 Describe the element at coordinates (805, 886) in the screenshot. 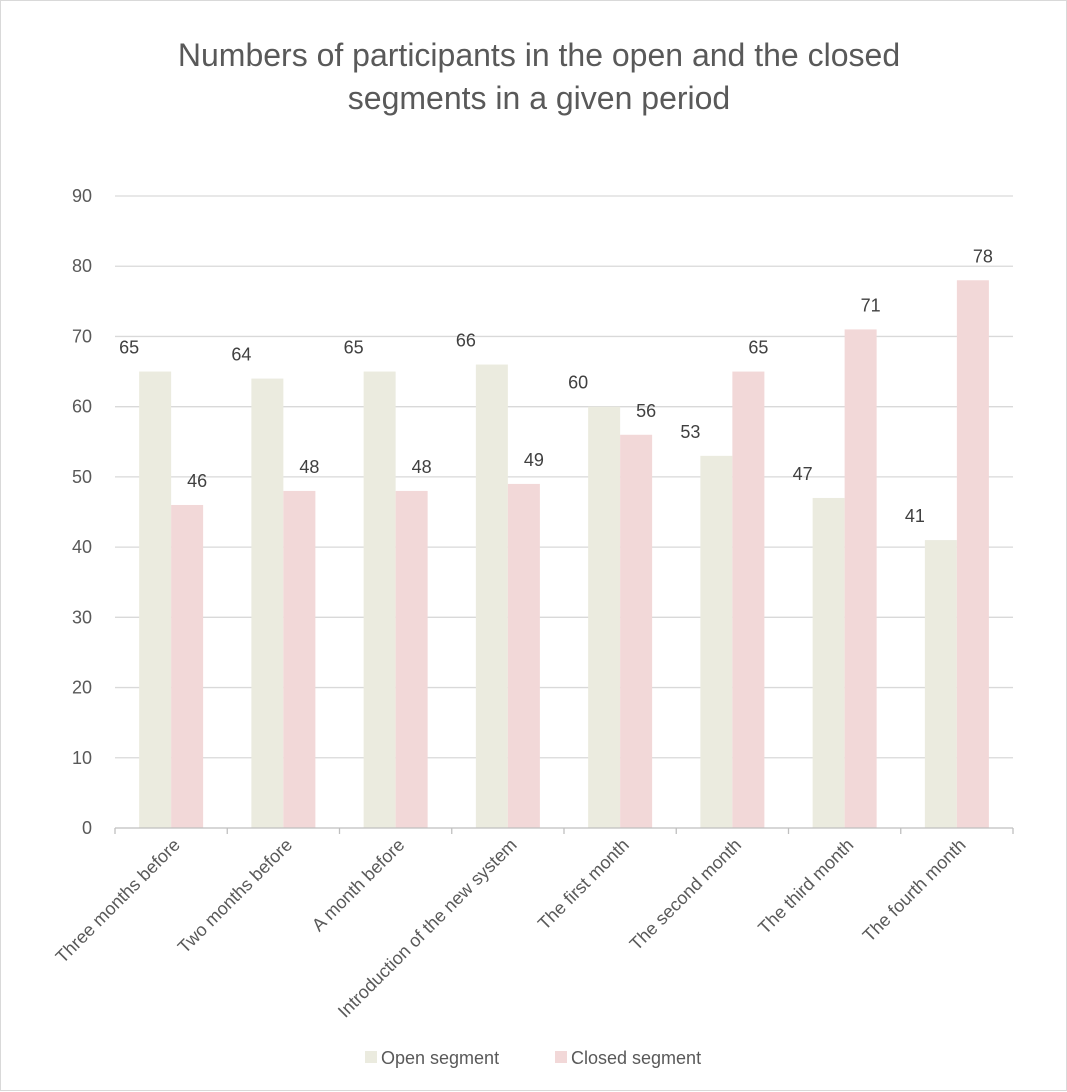

I see `x-tick-label: The third month` at that location.